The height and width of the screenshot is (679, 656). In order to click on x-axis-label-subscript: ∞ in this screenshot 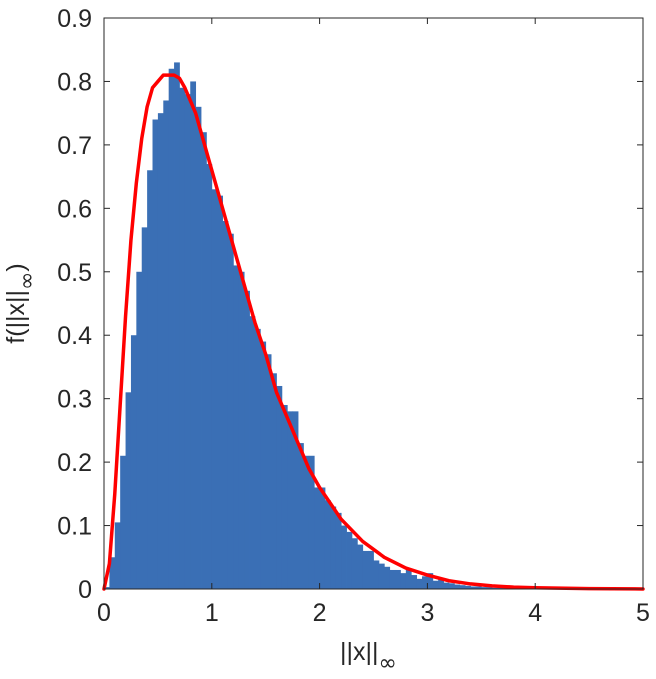, I will do `click(387, 663)`.